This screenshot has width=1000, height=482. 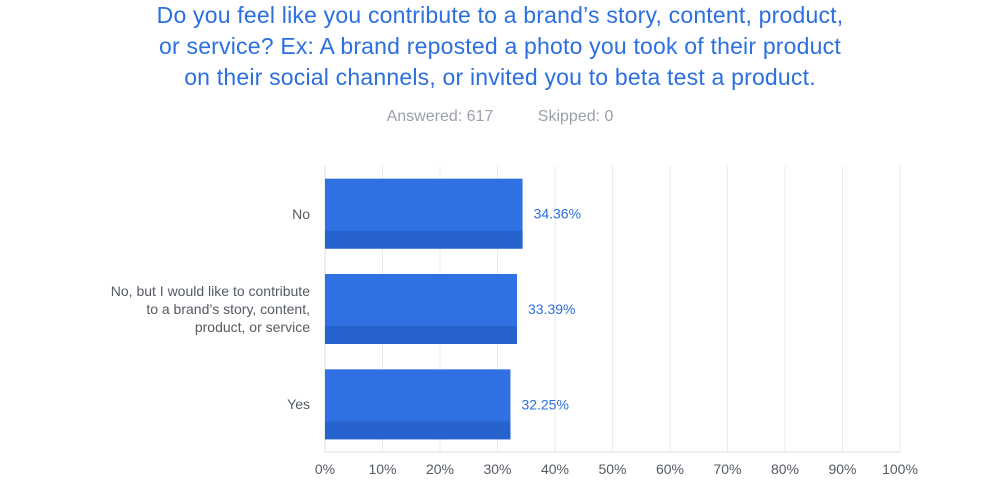 What do you see at coordinates (557, 214) in the screenshot?
I see `bar-value-label: 34.36%` at bounding box center [557, 214].